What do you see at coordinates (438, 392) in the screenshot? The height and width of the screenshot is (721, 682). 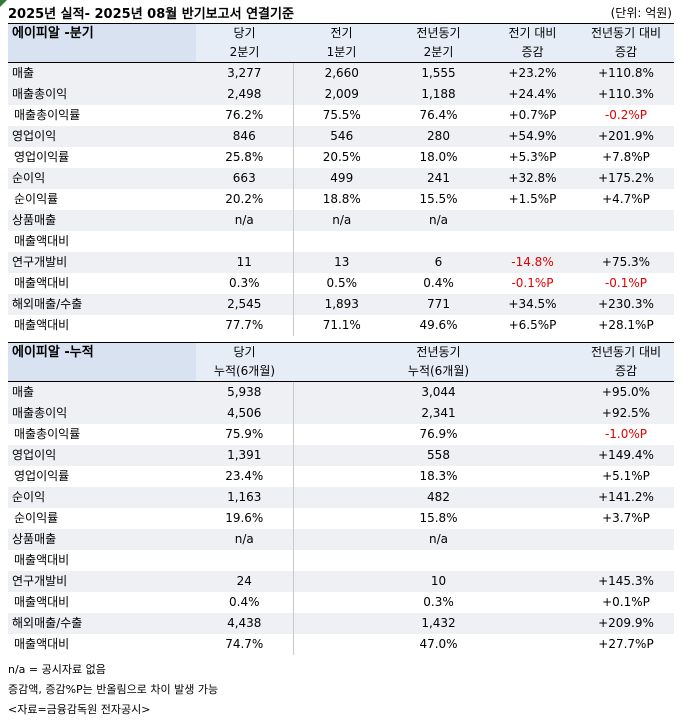 I see `cumulative-cell: 3,044` at bounding box center [438, 392].